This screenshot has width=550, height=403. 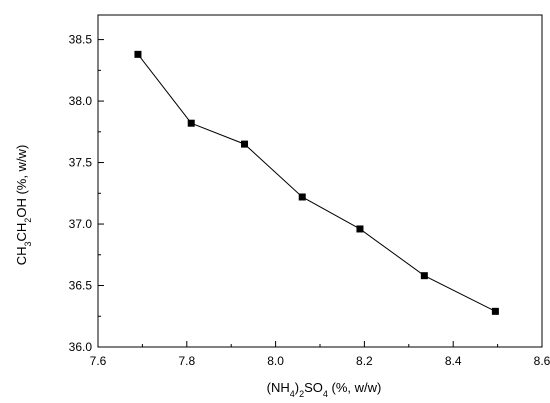 What do you see at coordinates (23, 205) in the screenshot?
I see `y-axis-label: CH3CH2OH (%, w/w)` at bounding box center [23, 205].